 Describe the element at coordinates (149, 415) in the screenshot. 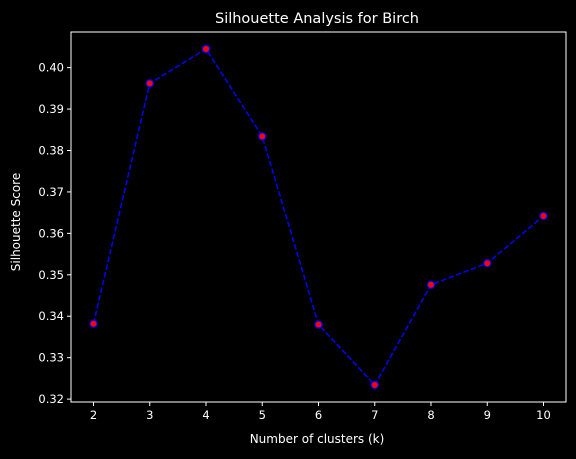

I see `x-tick-label: 3` at that location.